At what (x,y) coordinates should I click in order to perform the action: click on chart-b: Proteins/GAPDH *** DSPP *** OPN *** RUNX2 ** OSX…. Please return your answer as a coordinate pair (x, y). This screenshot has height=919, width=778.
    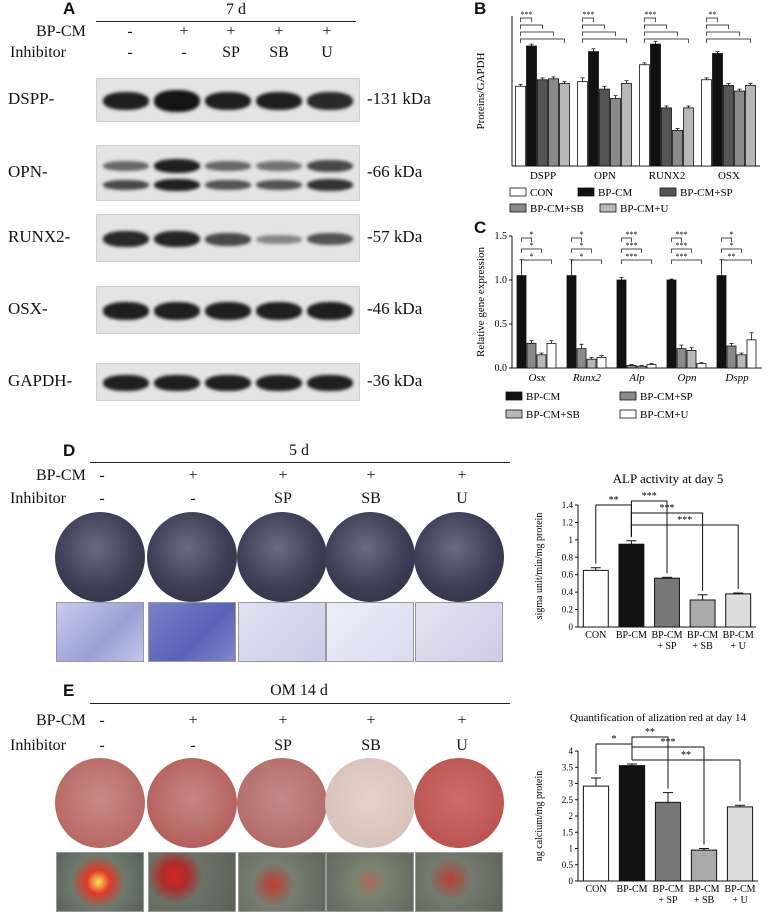
    Looking at the image, I should click on (617, 112).